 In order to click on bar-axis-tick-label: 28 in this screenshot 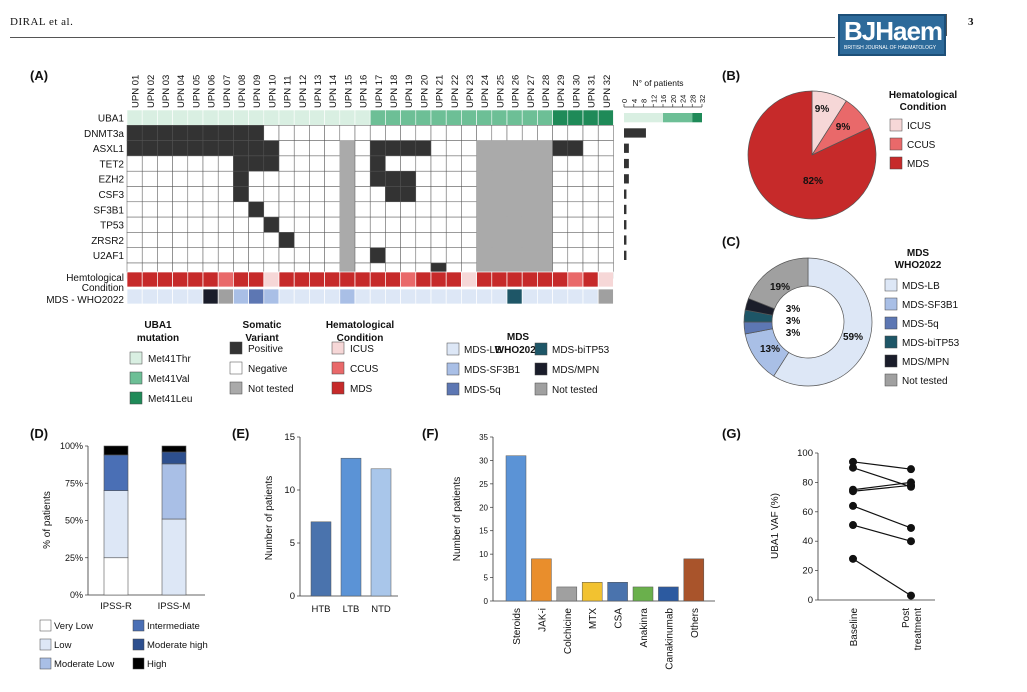, I will do `click(692, 99)`.